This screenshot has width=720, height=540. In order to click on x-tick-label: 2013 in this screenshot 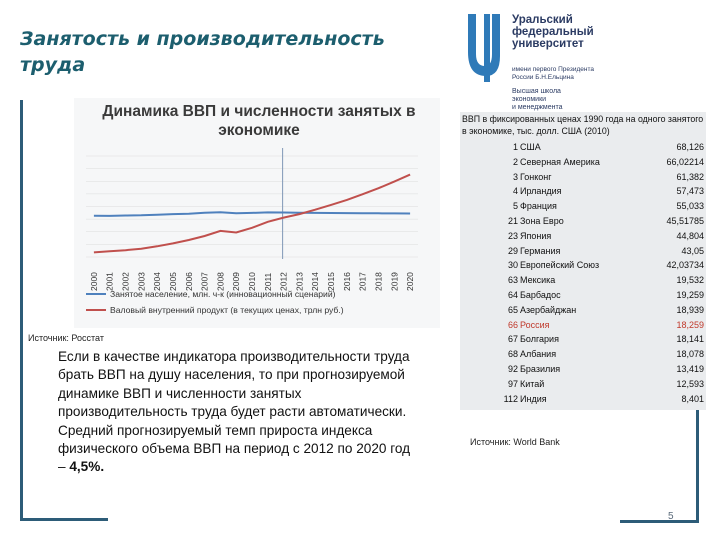, I will do `click(299, 281)`.